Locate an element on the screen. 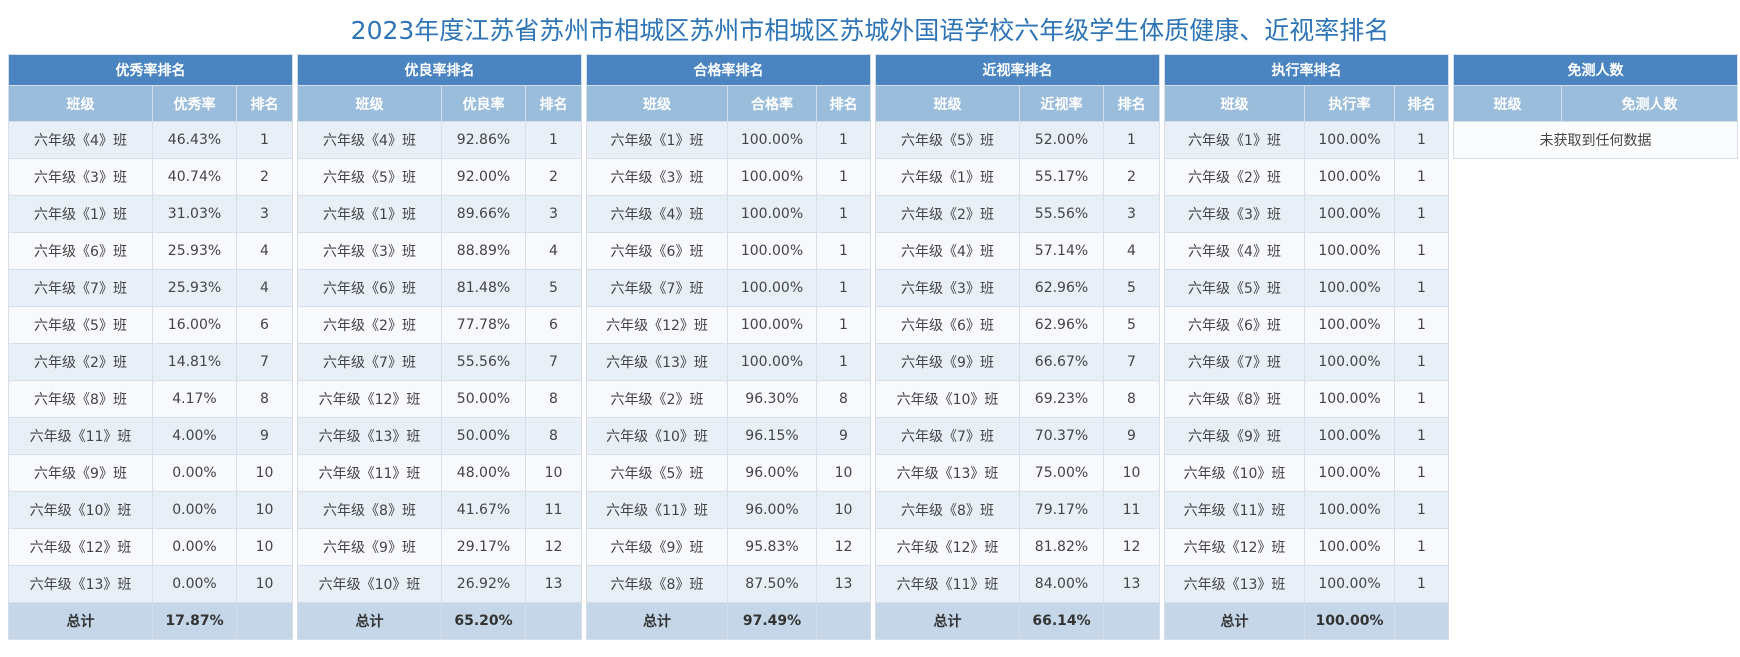 This screenshot has width=1740, height=657. rate-cell: 77.78% is located at coordinates (483, 325).